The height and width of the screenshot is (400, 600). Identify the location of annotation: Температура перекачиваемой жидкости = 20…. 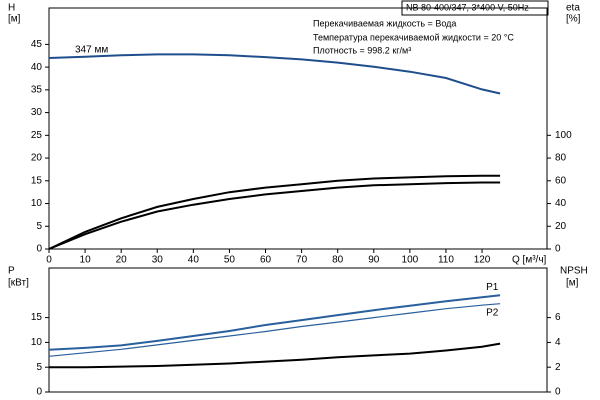
(413, 37).